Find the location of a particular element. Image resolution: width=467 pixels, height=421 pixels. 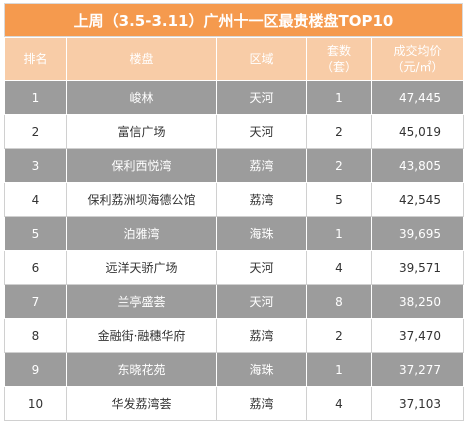

table-header-row: 排名 楼盘 区域 套数 （套） 成交均价 （元/㎡） is located at coordinates (234, 59).